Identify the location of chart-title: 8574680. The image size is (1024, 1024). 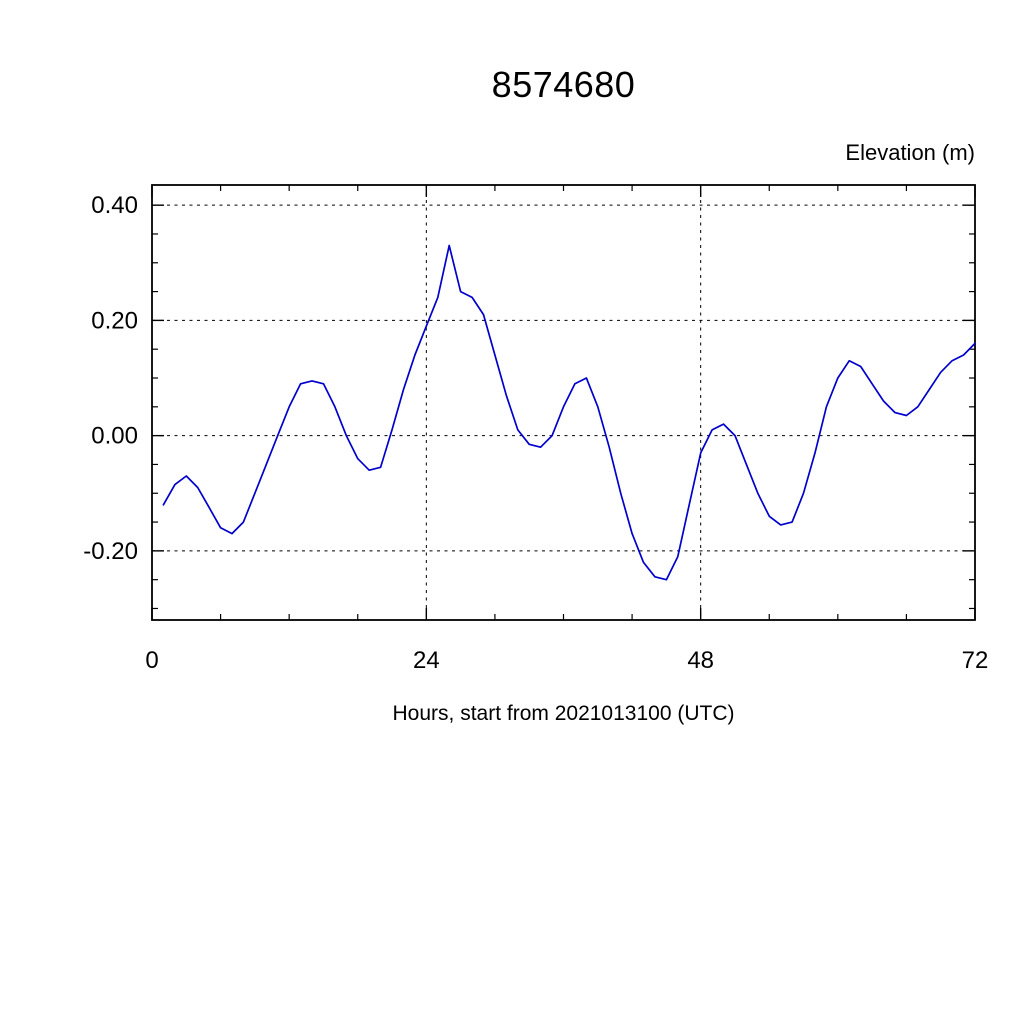
(563, 84).